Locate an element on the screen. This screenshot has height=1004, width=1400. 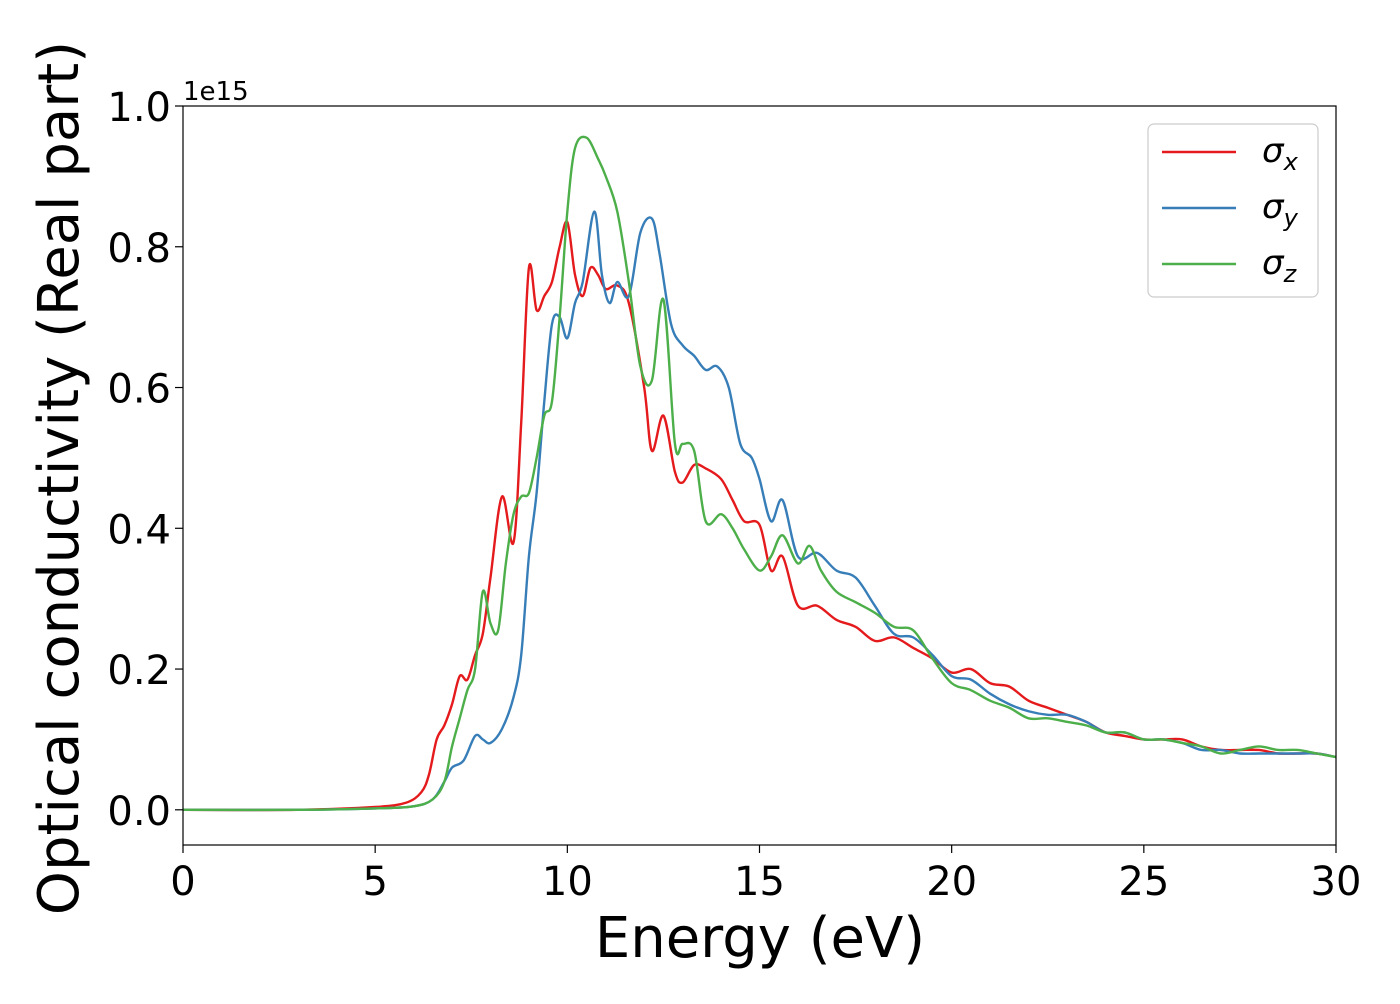
y-axis-label: Optical conductivity (Real part) is located at coordinates (59, 478).